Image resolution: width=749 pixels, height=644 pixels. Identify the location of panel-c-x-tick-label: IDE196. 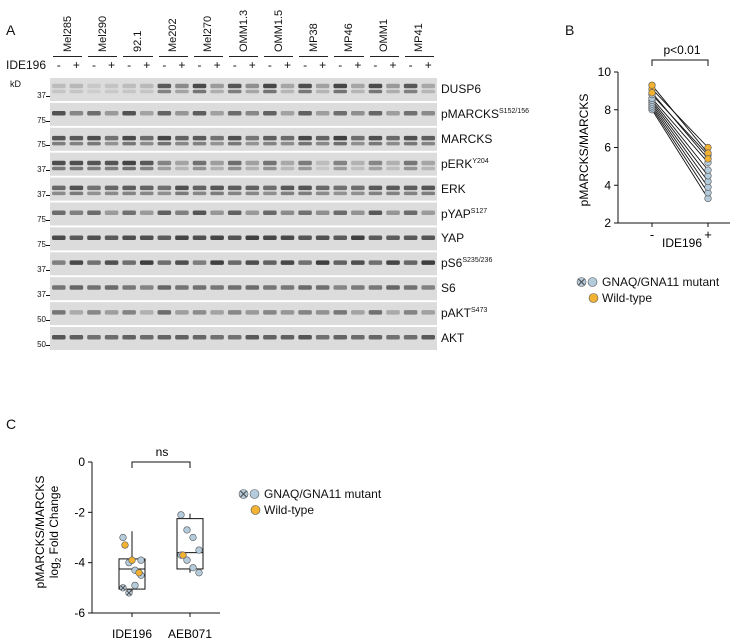
(132, 634).